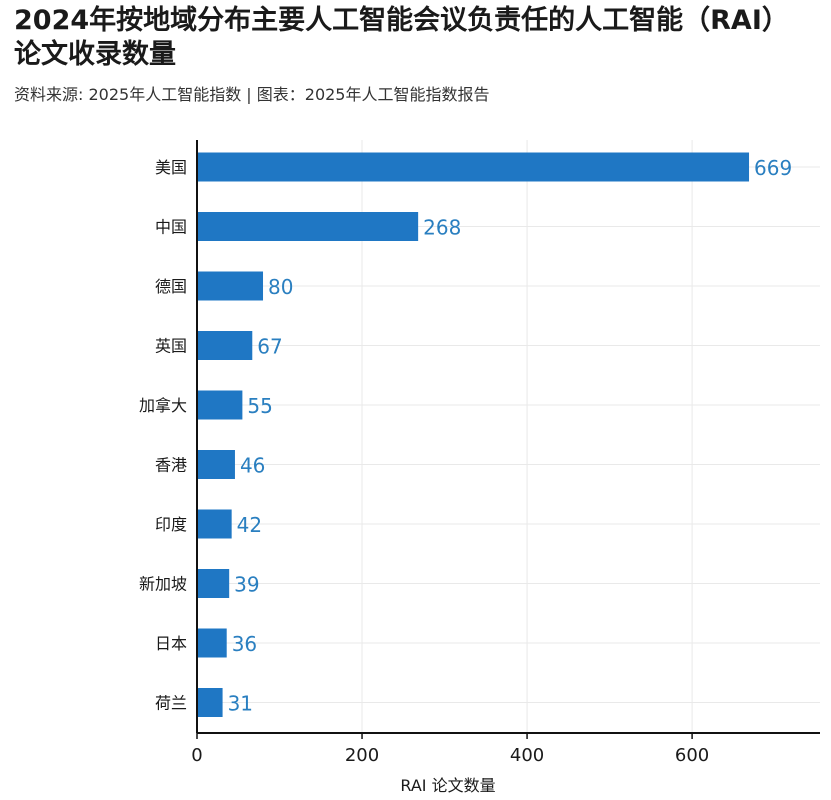 This screenshot has height=800, width=831. Describe the element at coordinates (252, 94) in the screenshot. I see `chart-subtitle: 资料来源: 2025年人工智能指数 | 图表：2025年人工智能指数报告` at that location.